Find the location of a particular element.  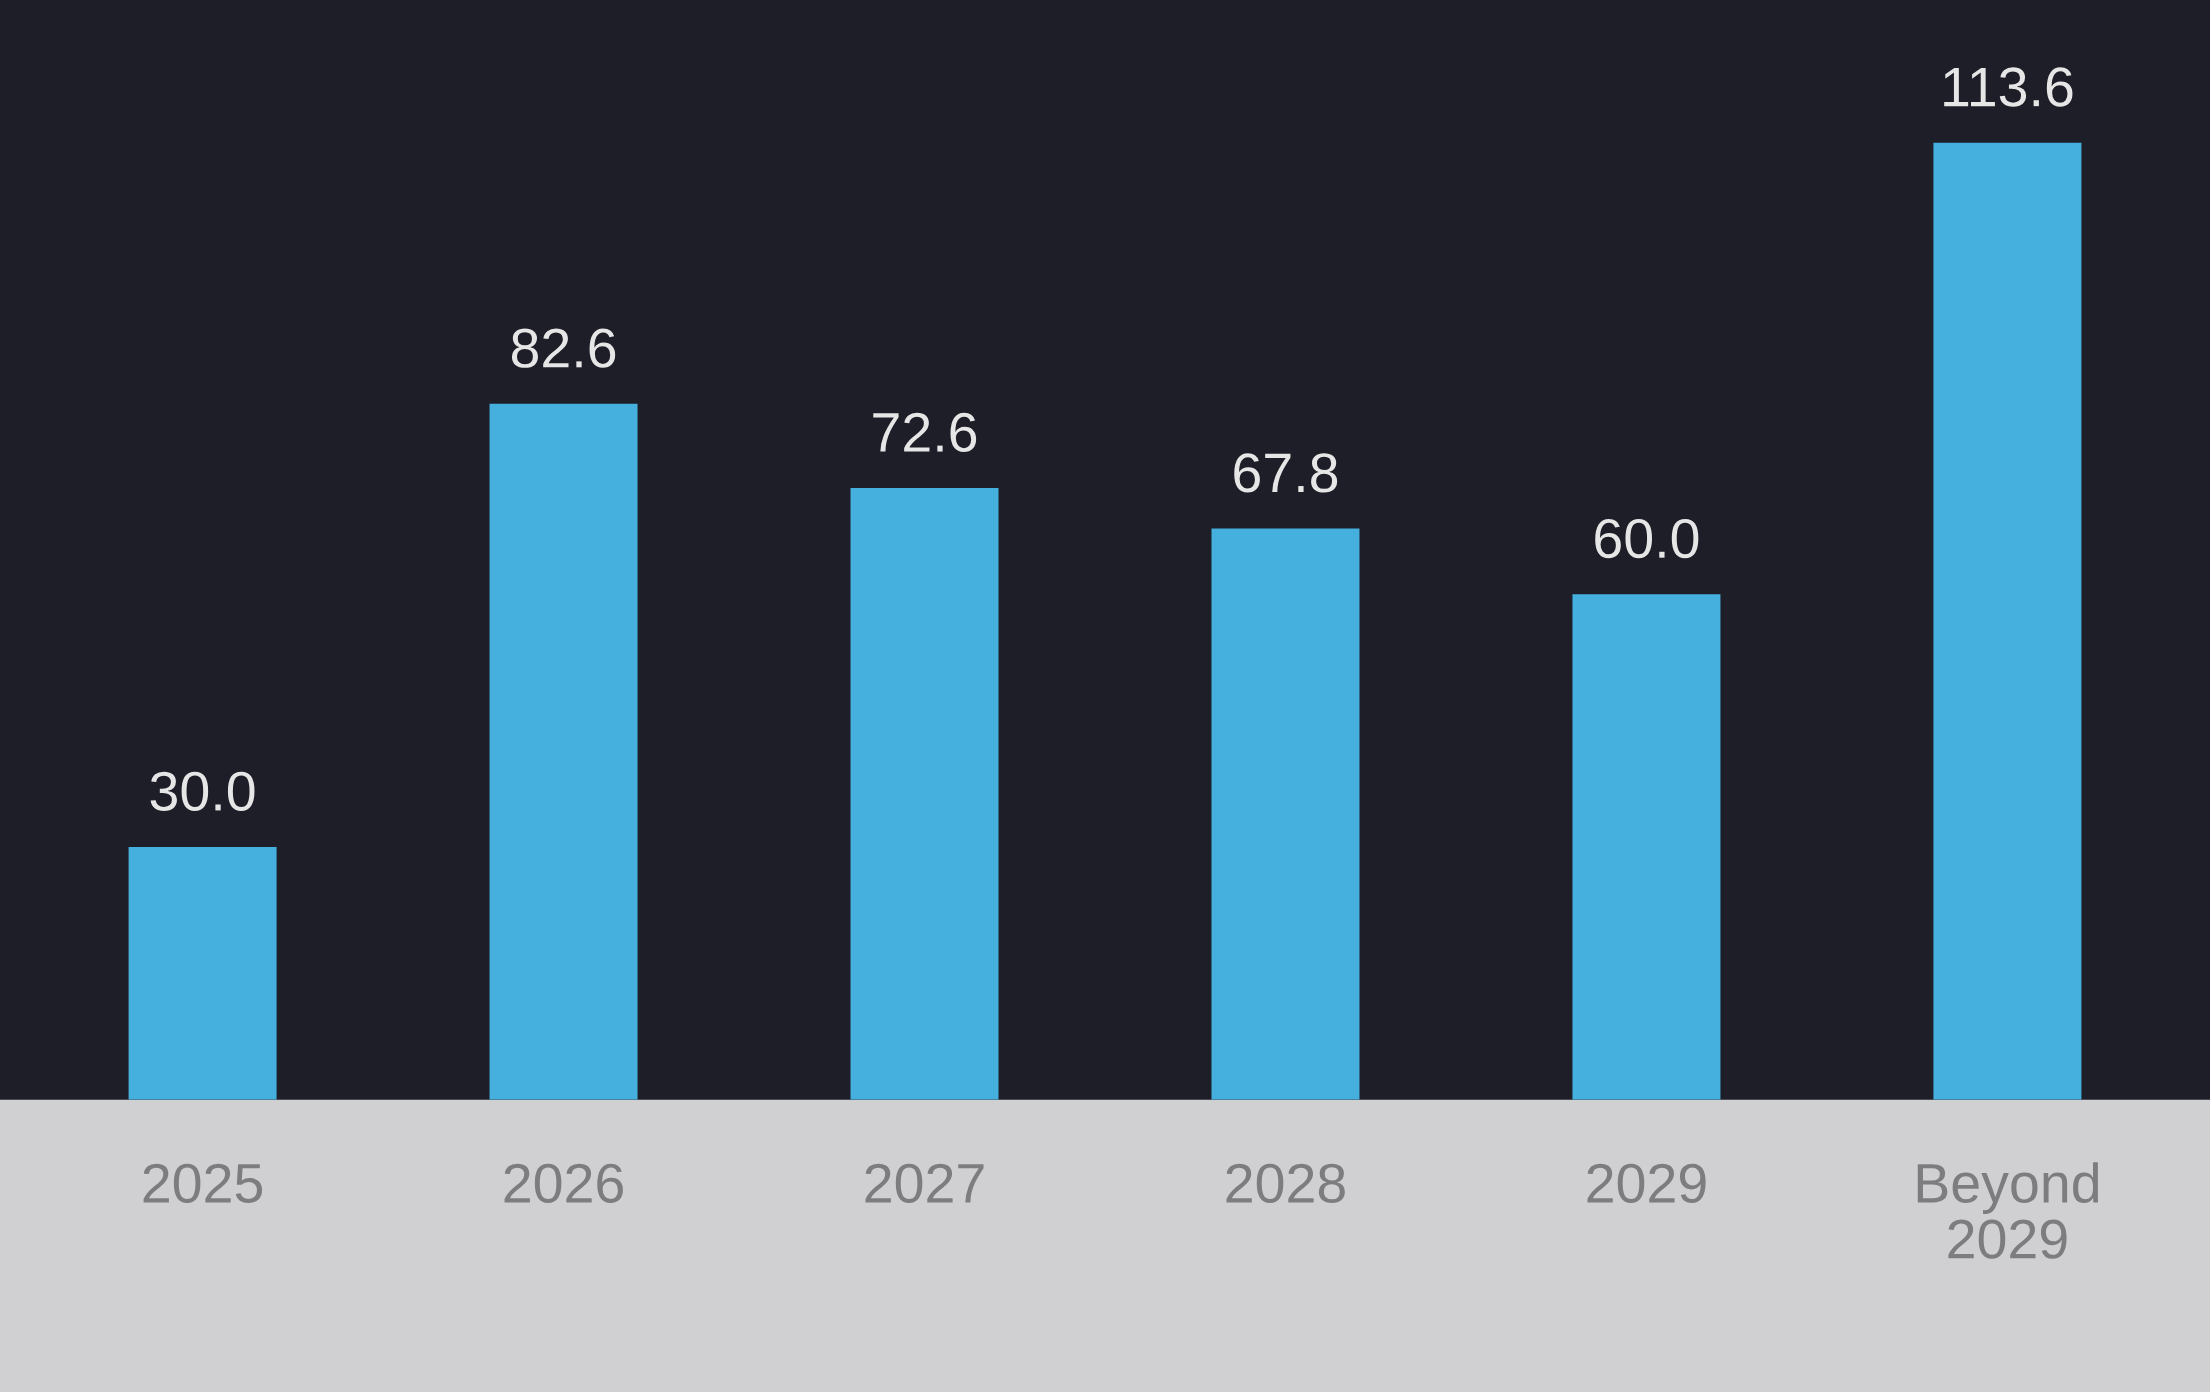

x-tick-label: 2026 is located at coordinates (563, 1183).